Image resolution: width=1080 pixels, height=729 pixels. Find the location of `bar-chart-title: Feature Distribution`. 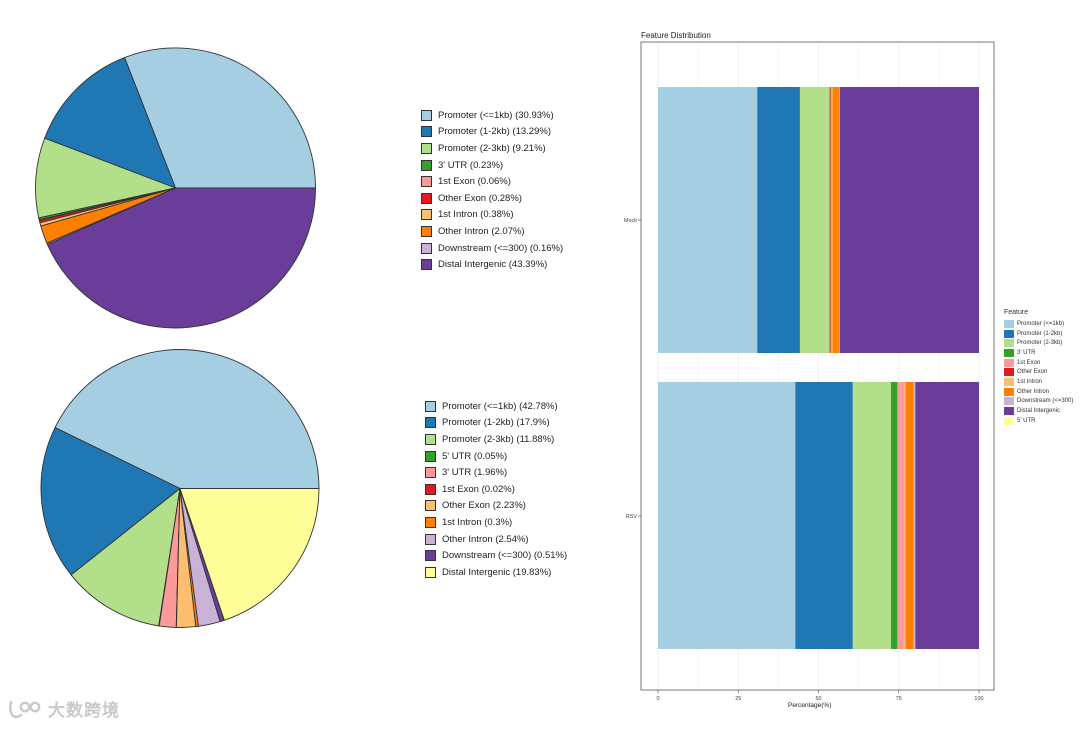

bar-chart-title: Feature Distribution is located at coordinates (676, 35).